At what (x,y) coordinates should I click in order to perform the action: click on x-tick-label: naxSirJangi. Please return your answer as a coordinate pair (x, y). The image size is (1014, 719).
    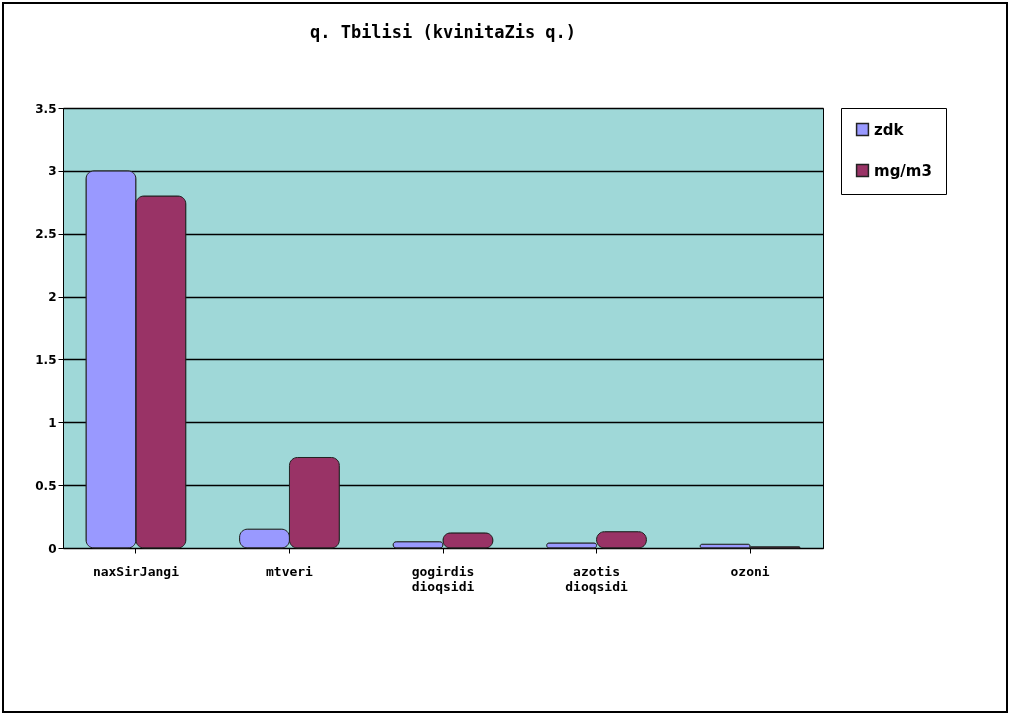
    Looking at the image, I should click on (136, 571).